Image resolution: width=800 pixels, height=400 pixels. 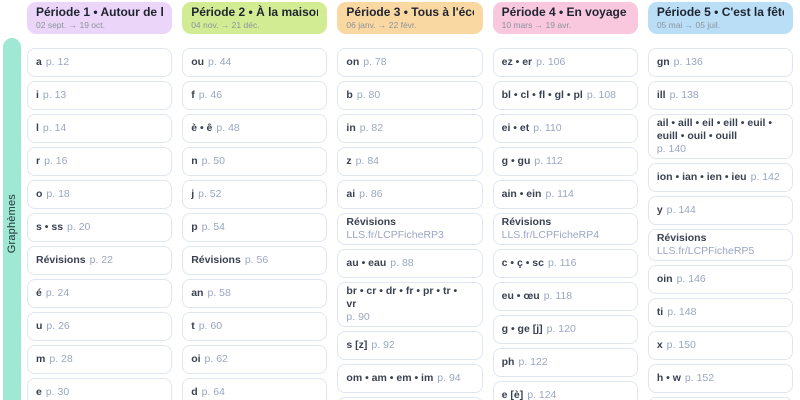 What do you see at coordinates (671, 149) in the screenshot?
I see `grapheme-page-ref: p. 140` at bounding box center [671, 149].